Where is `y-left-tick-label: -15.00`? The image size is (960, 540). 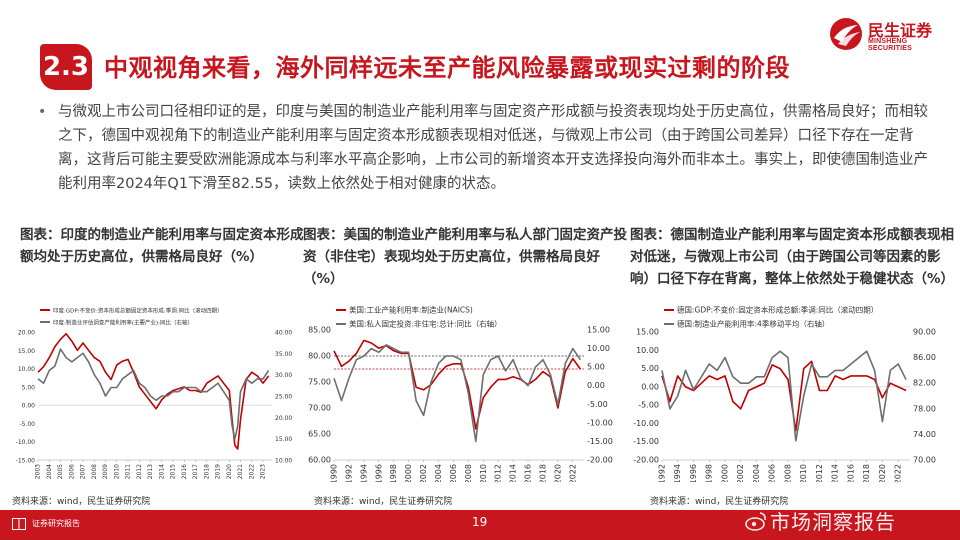 y-left-tick-label: -15.00 is located at coordinates (646, 441).